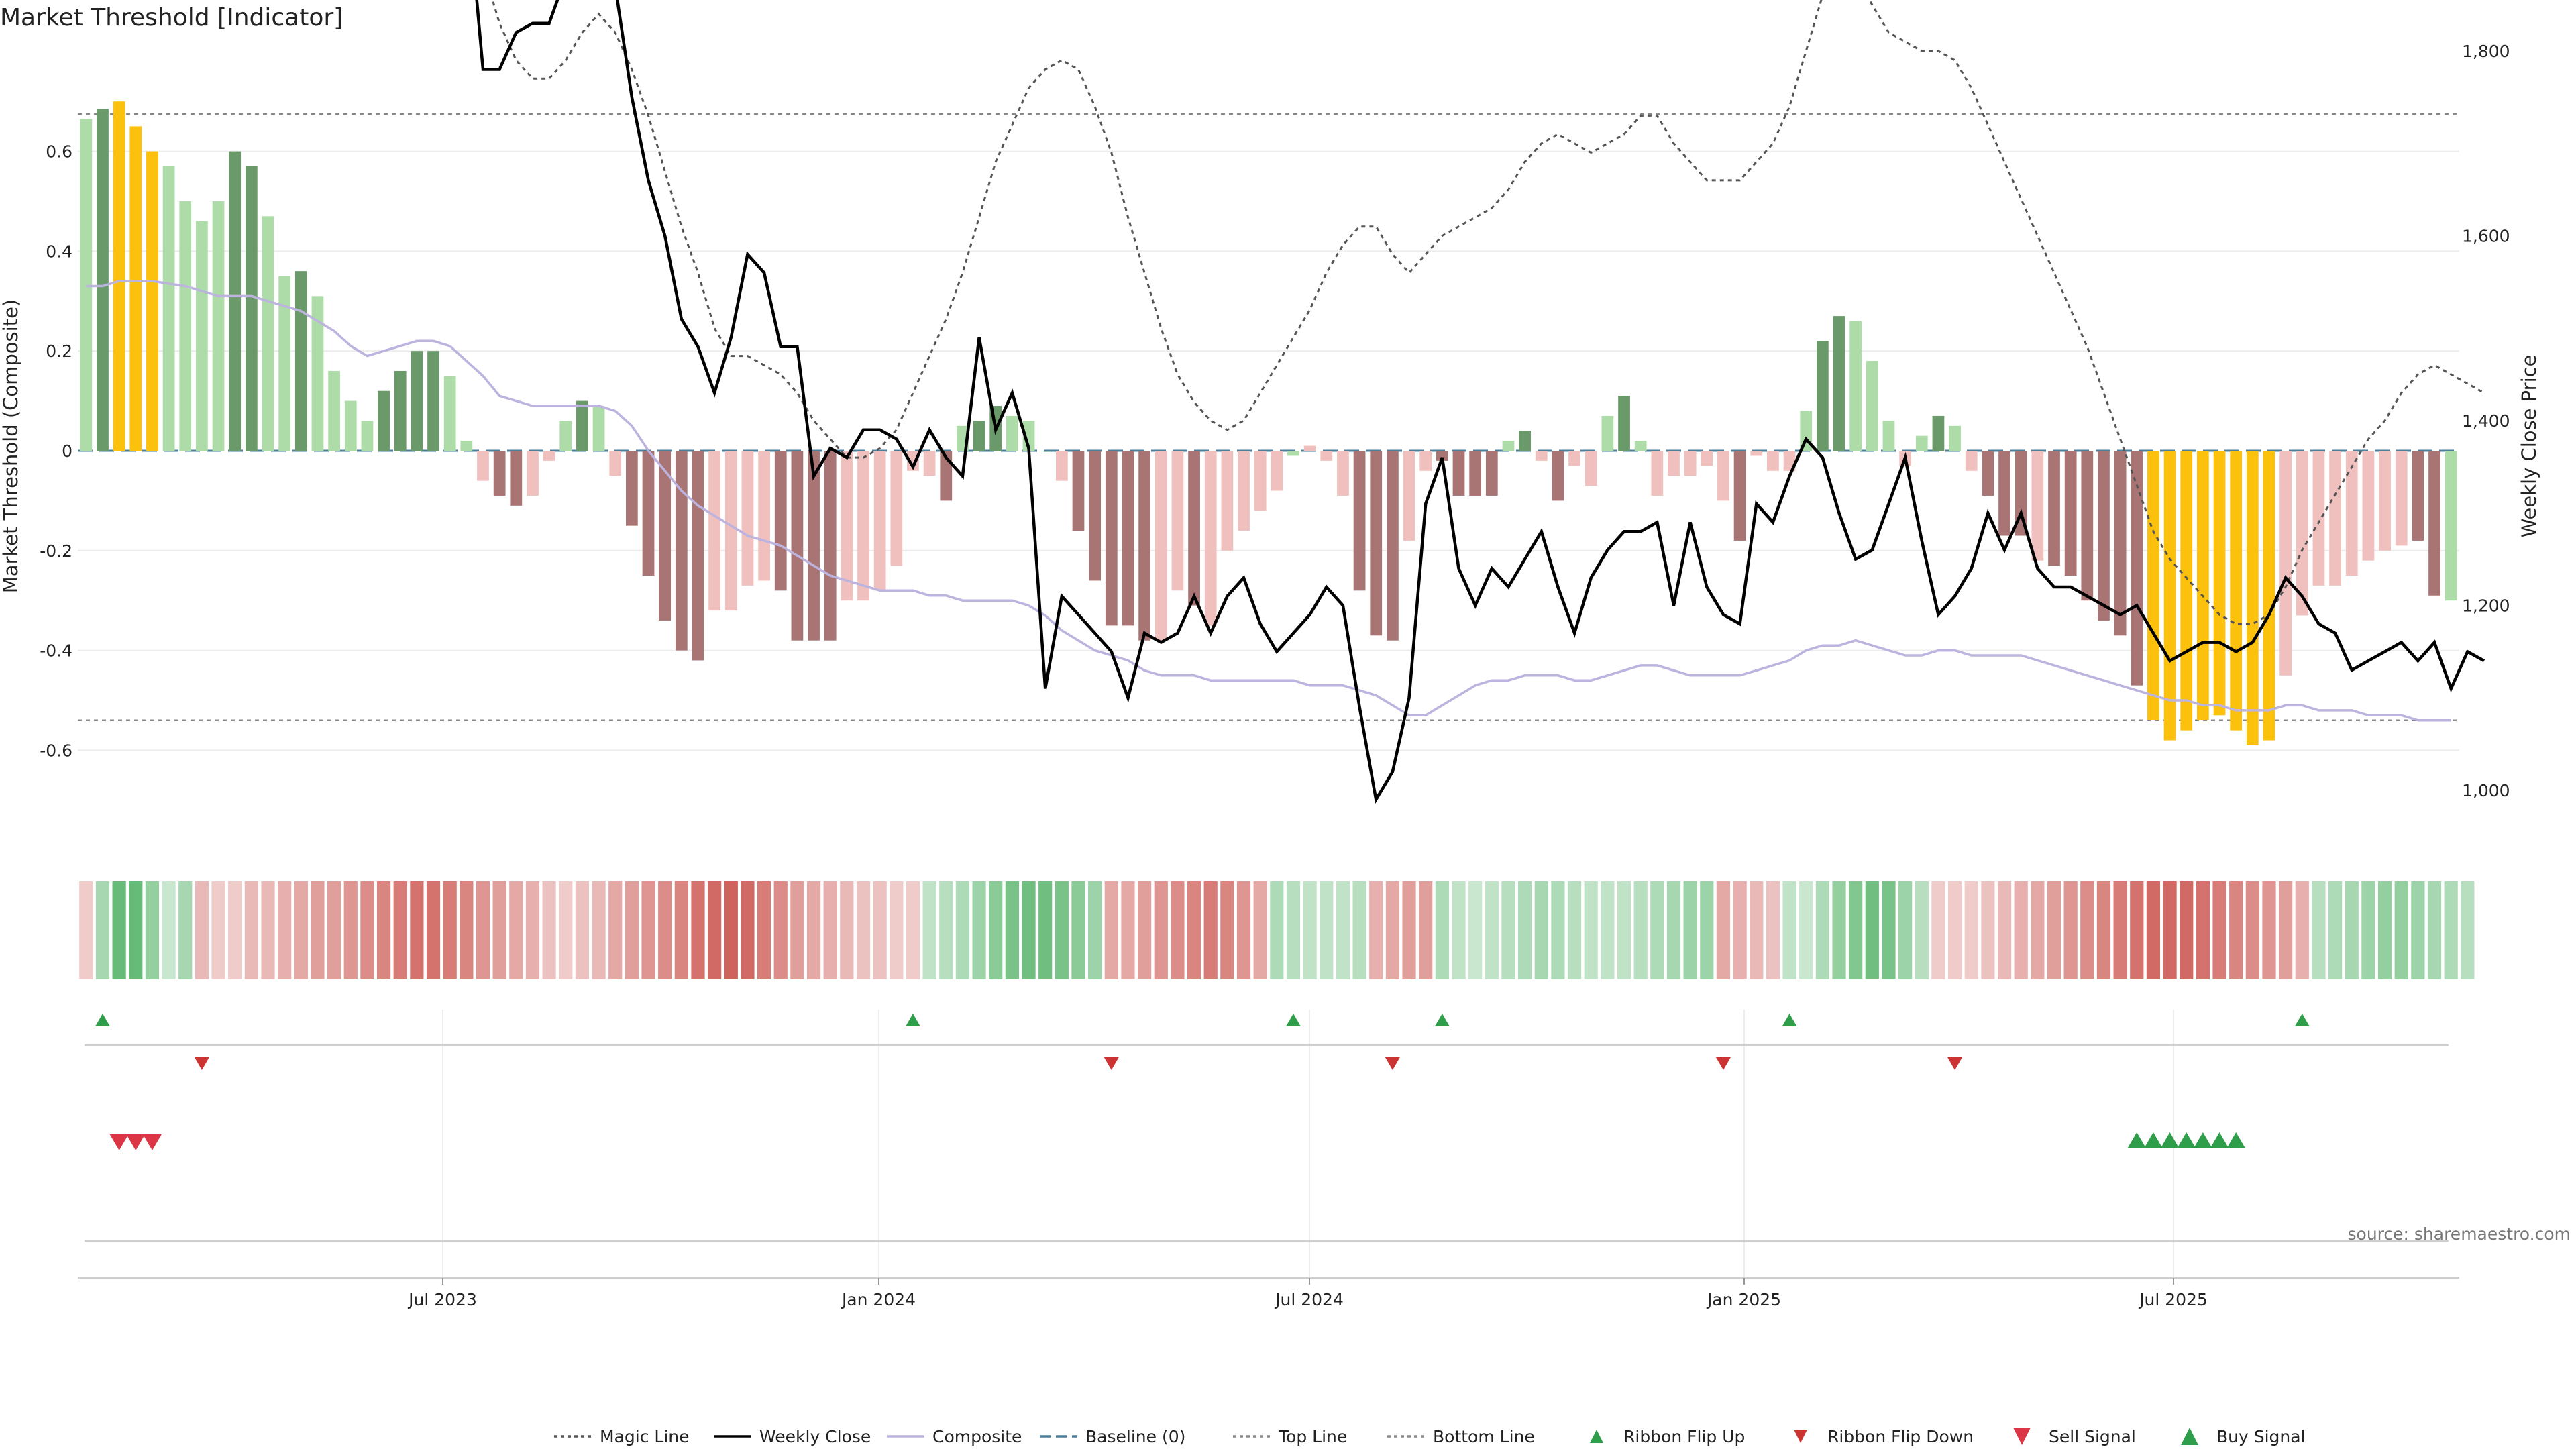 Image resolution: width=2576 pixels, height=1449 pixels. I want to click on y-tick-label: 0, so click(67, 451).